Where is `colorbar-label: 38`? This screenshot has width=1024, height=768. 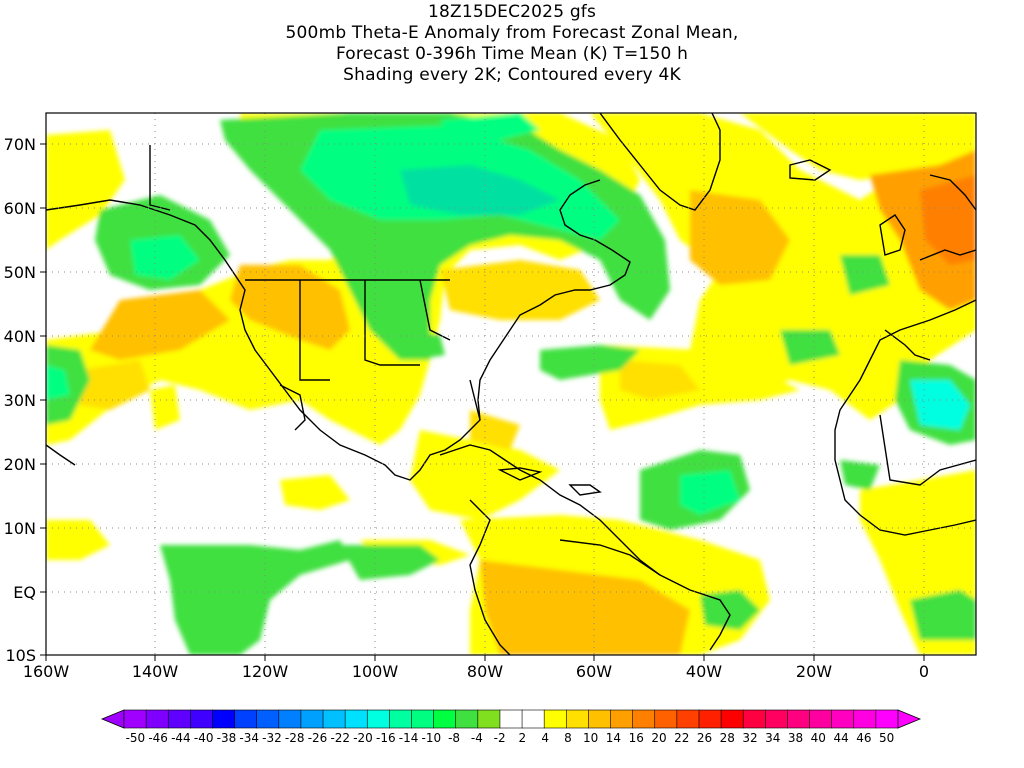 colorbar-label: 38 is located at coordinates (795, 738).